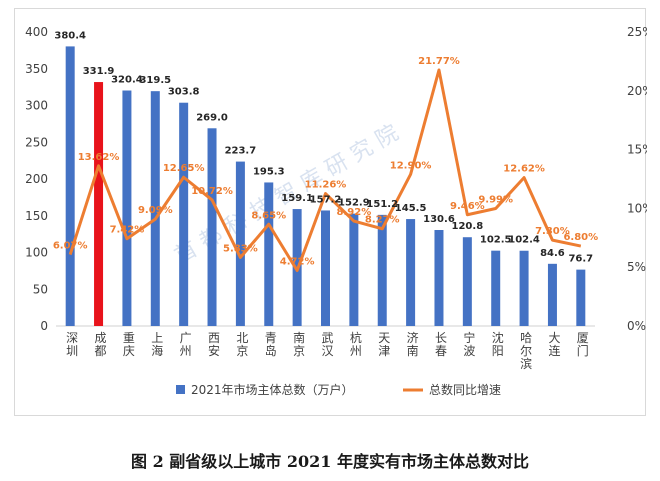  What do you see at coordinates (524, 240) in the screenshot?
I see `bar-value-label: 102.4` at bounding box center [524, 240].